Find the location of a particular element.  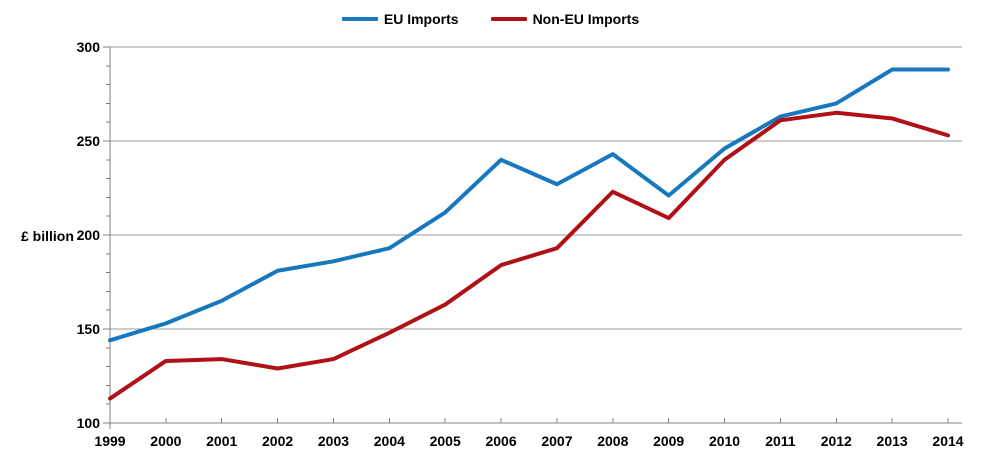

x-tick-label: 2000 is located at coordinates (165, 441).